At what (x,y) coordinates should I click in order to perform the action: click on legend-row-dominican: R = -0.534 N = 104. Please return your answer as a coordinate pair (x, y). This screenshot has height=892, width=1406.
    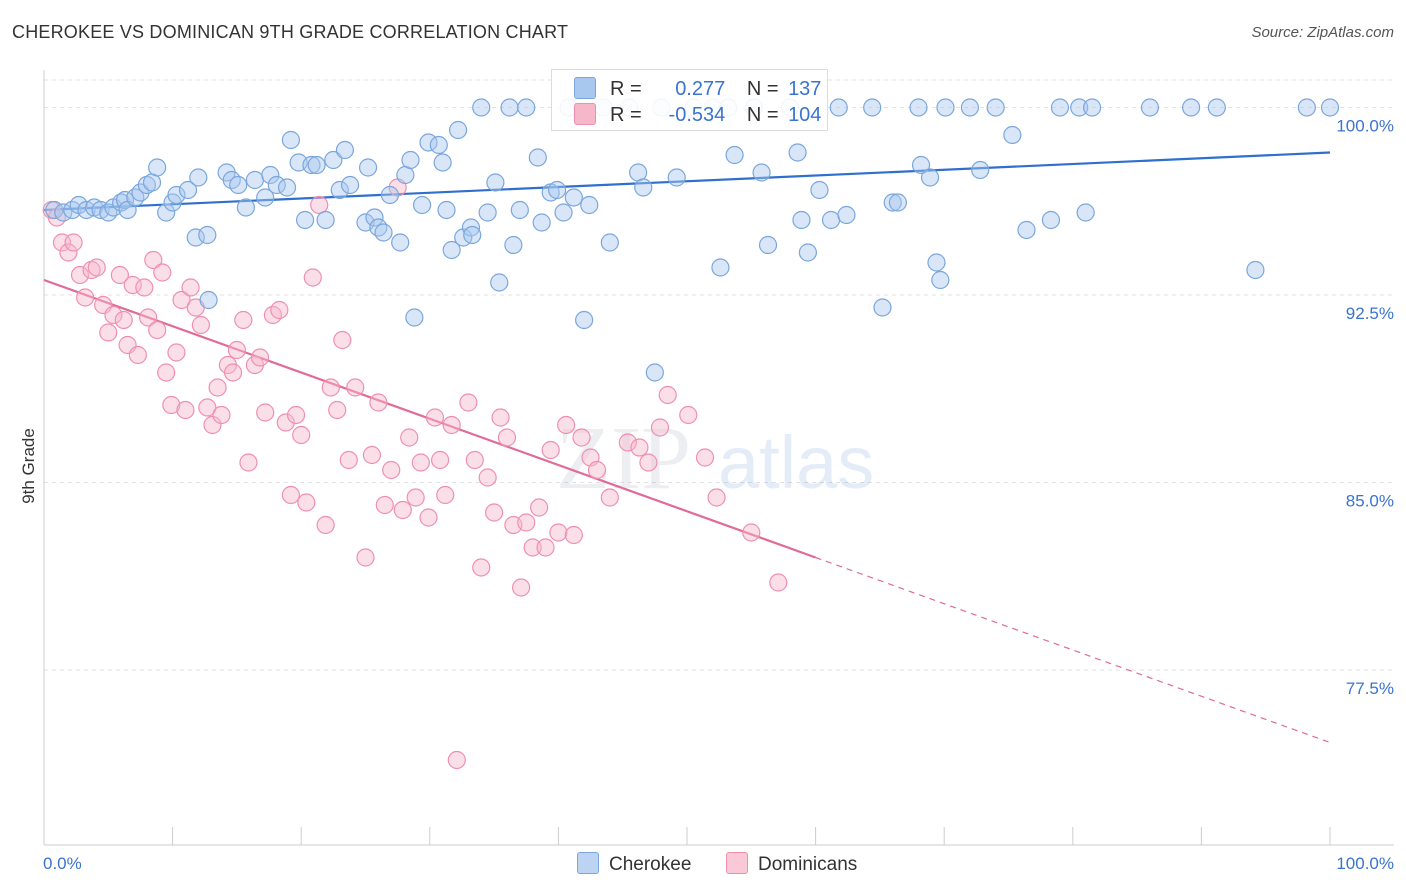
    Looking at the image, I should click on (697, 114).